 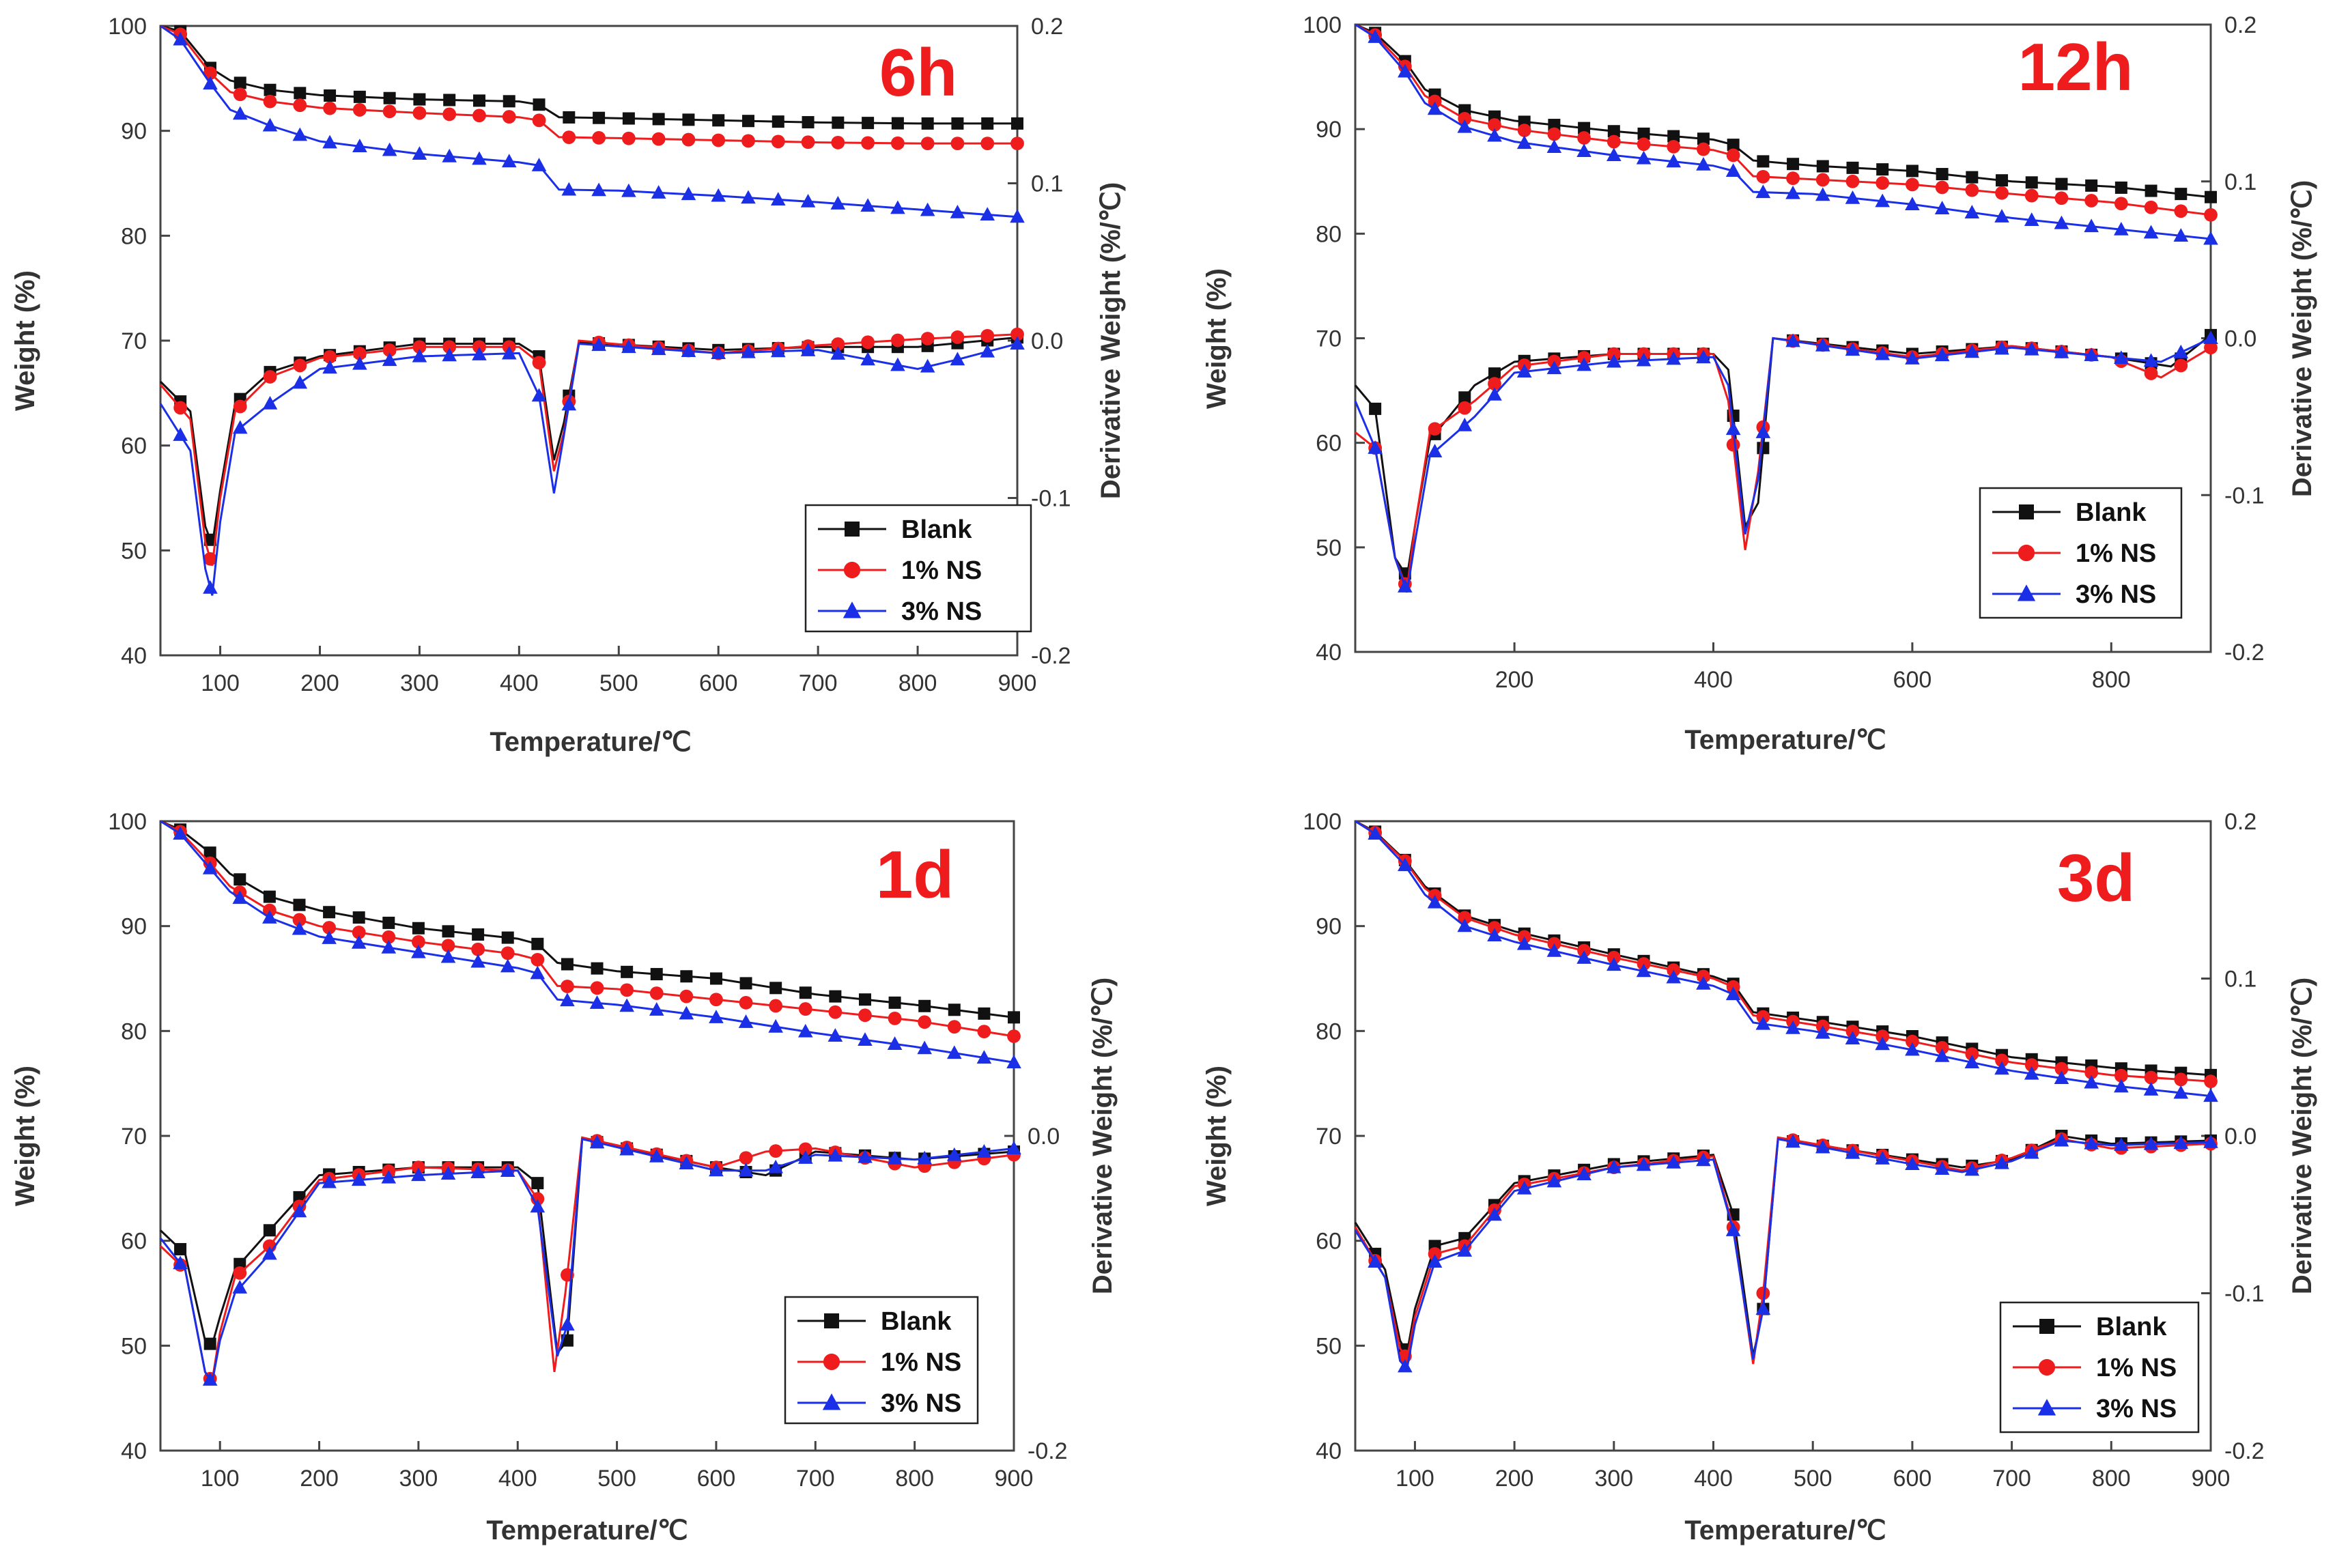 I want to click on y-tick-label: 80, so click(x=134, y=1031).